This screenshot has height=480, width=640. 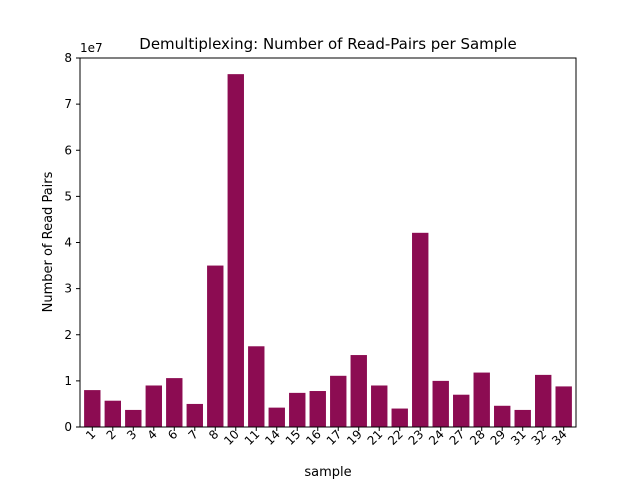 What do you see at coordinates (131, 434) in the screenshot?
I see `x-tick-label: 3` at bounding box center [131, 434].